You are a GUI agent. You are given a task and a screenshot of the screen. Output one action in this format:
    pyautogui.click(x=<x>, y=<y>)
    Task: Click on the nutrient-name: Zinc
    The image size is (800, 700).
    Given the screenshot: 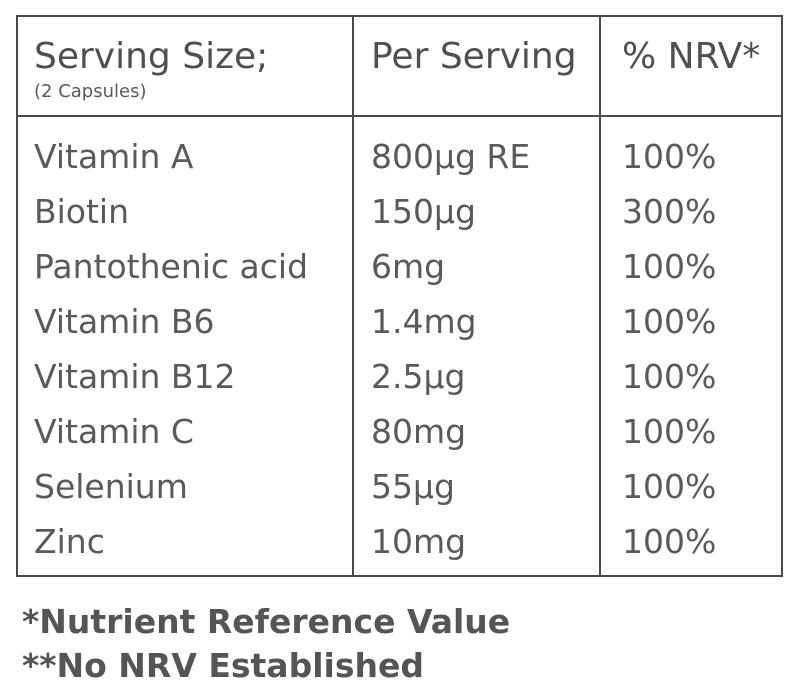 What is the action you would take?
    pyautogui.click(x=69, y=541)
    